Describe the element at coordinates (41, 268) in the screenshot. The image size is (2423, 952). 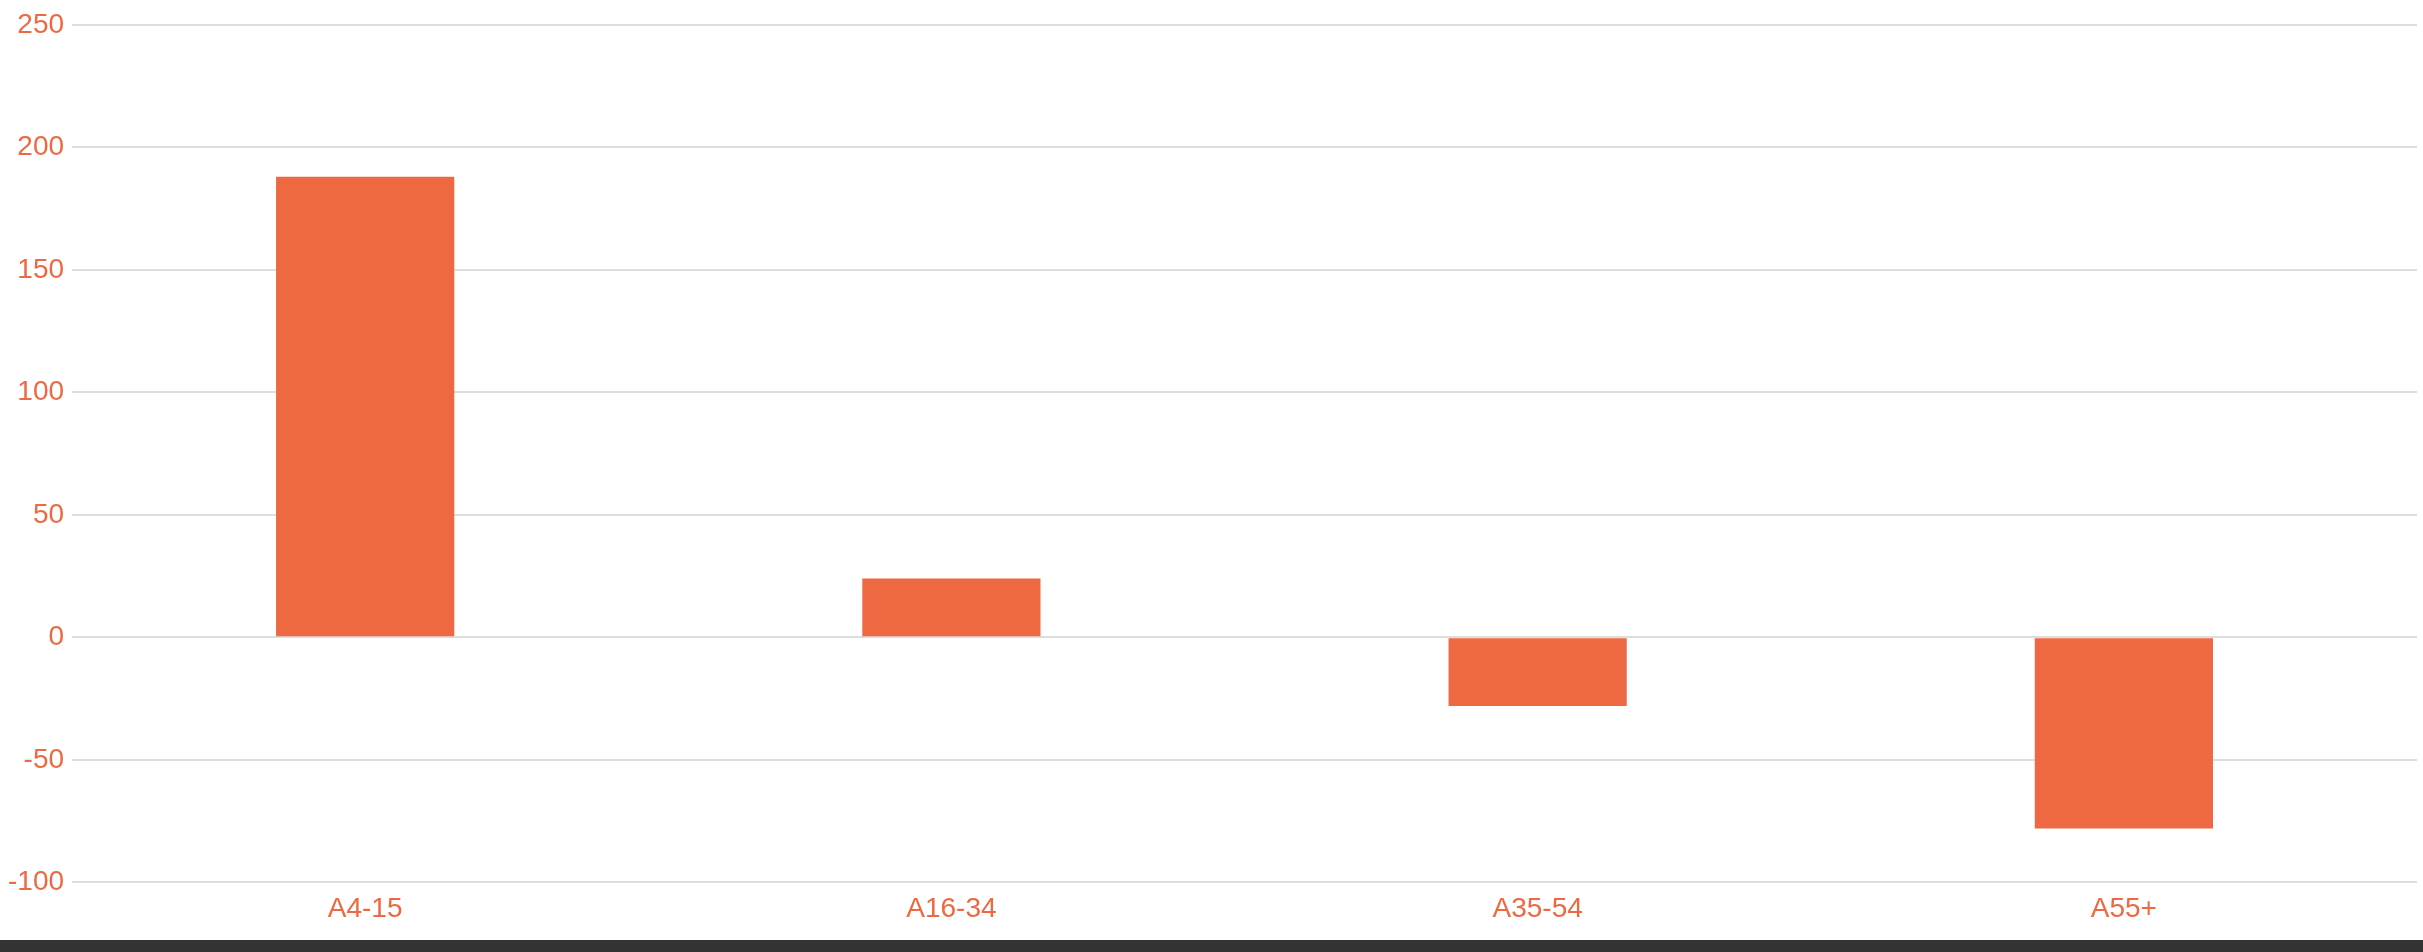
I see `y-tick-label: 150` at that location.